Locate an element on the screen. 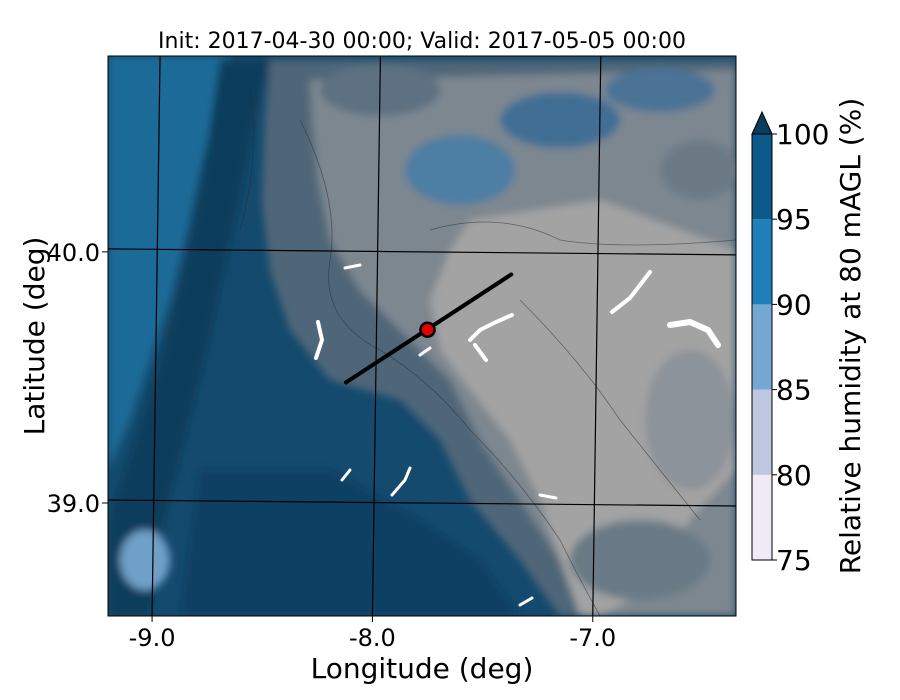  colorbar-tick-label: 95 is located at coordinates (794, 219).